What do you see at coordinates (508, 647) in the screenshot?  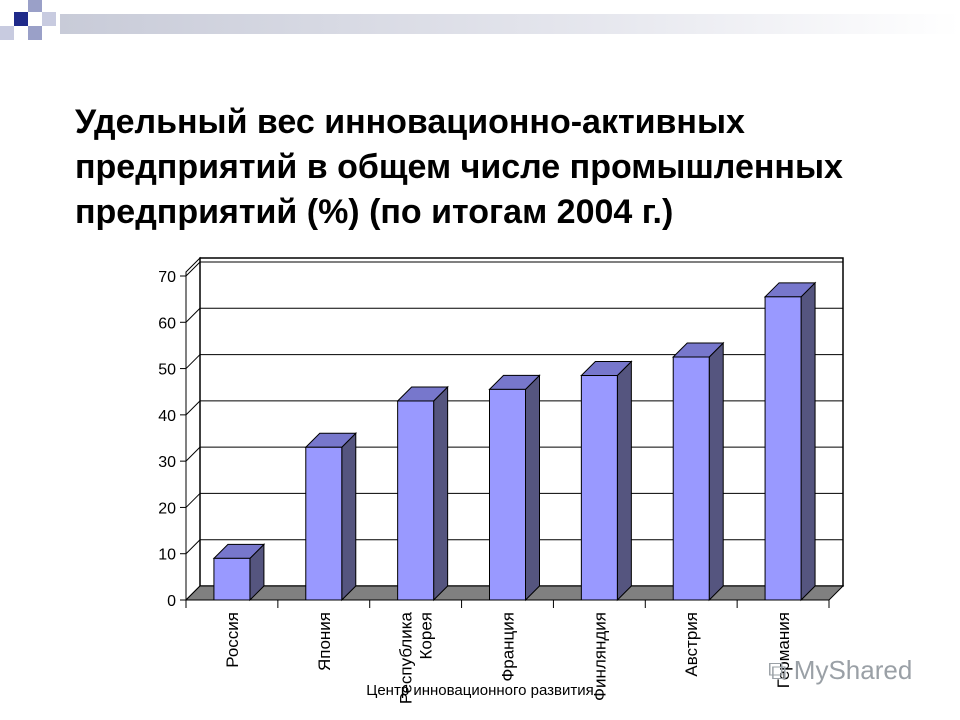 I see `x-tick-label: Франция` at bounding box center [508, 647].